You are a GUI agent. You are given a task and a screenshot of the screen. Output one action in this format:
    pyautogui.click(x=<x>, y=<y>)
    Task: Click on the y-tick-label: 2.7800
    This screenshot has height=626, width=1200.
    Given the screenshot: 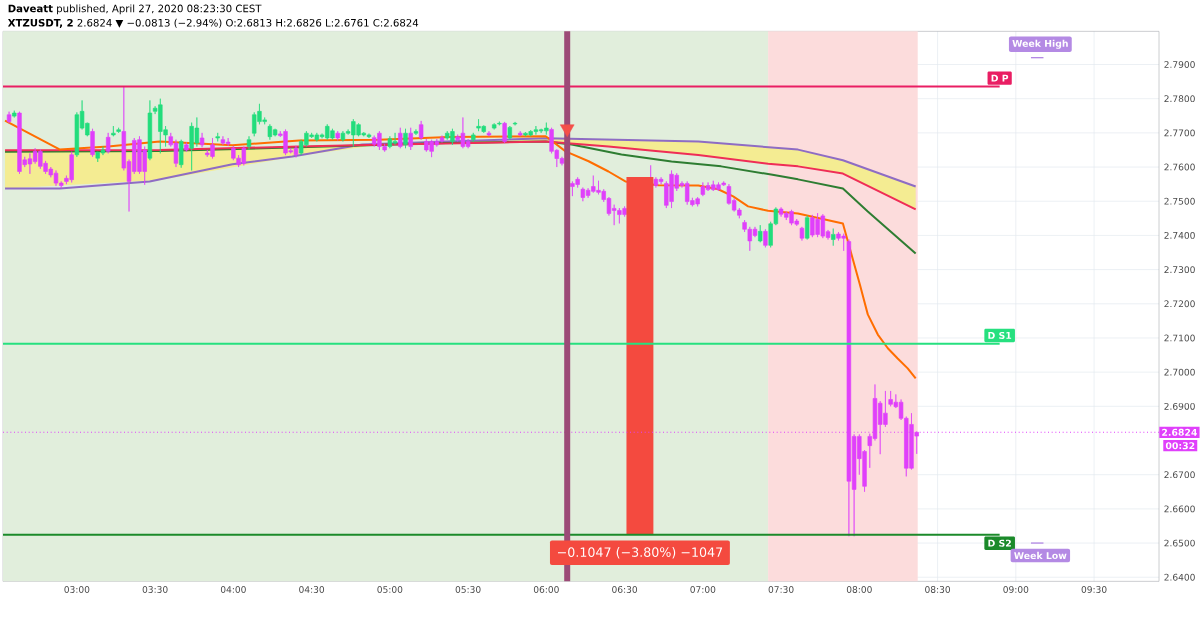 What is the action you would take?
    pyautogui.click(x=1179, y=98)
    